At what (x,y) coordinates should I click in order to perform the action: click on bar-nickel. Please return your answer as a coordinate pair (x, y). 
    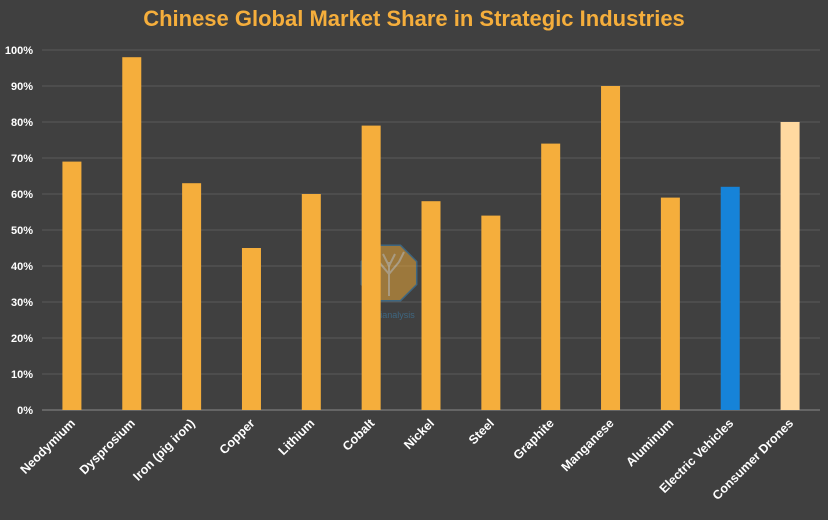
    Looking at the image, I should click on (431, 305).